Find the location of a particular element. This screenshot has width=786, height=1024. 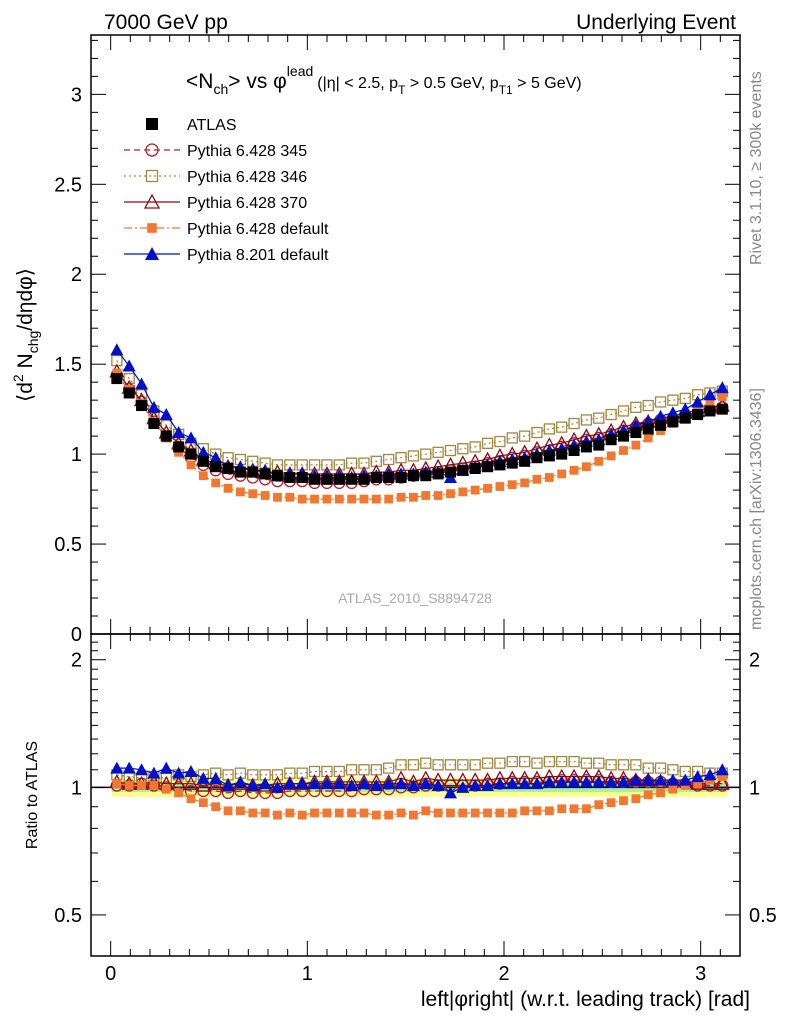

main-ylabel-b: N is located at coordinates (25, 363).